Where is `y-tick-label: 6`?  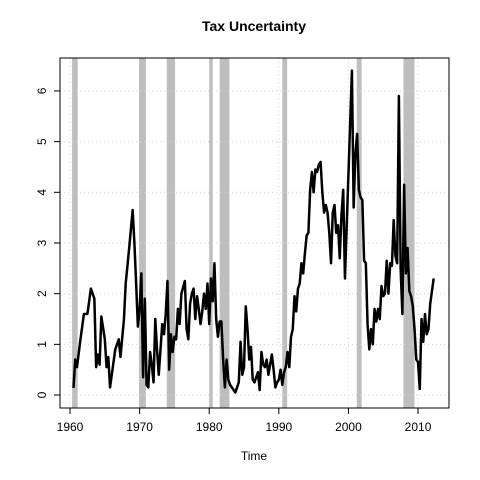 y-tick-label: 6 is located at coordinates (42, 90).